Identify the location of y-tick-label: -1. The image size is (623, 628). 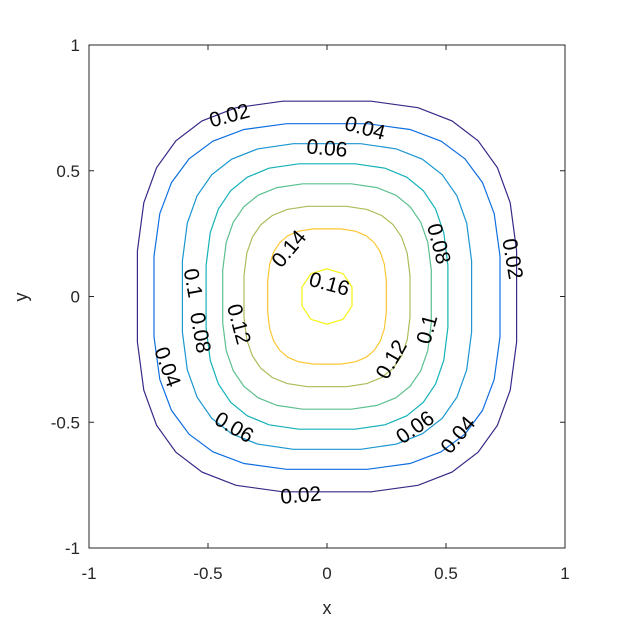
(72, 548).